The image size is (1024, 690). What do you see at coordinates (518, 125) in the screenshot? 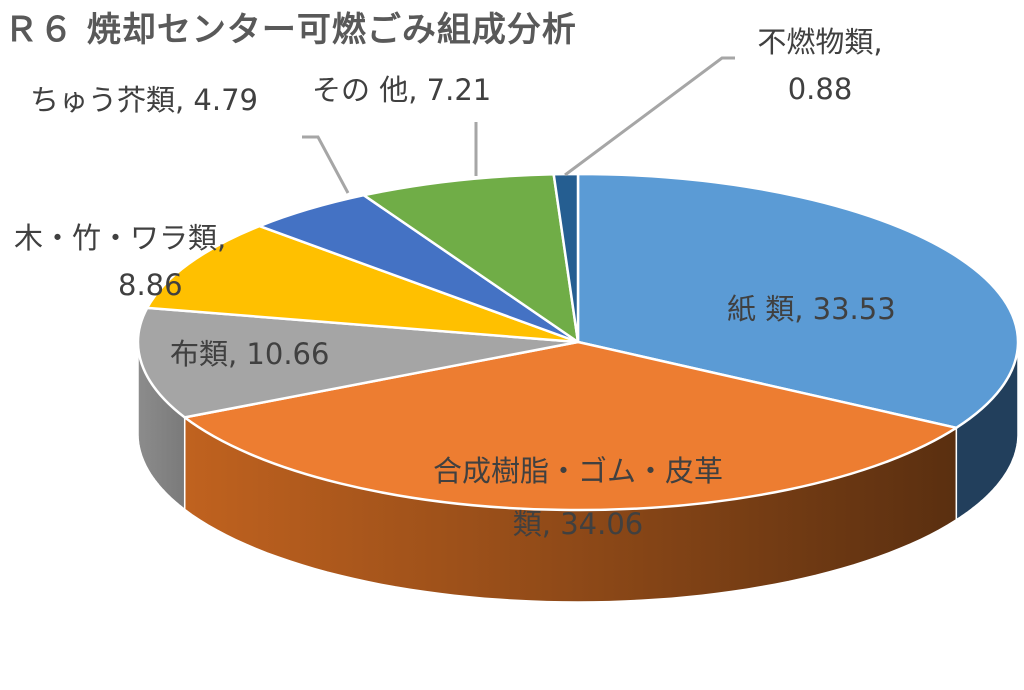
I see `leader-lines` at bounding box center [518, 125].